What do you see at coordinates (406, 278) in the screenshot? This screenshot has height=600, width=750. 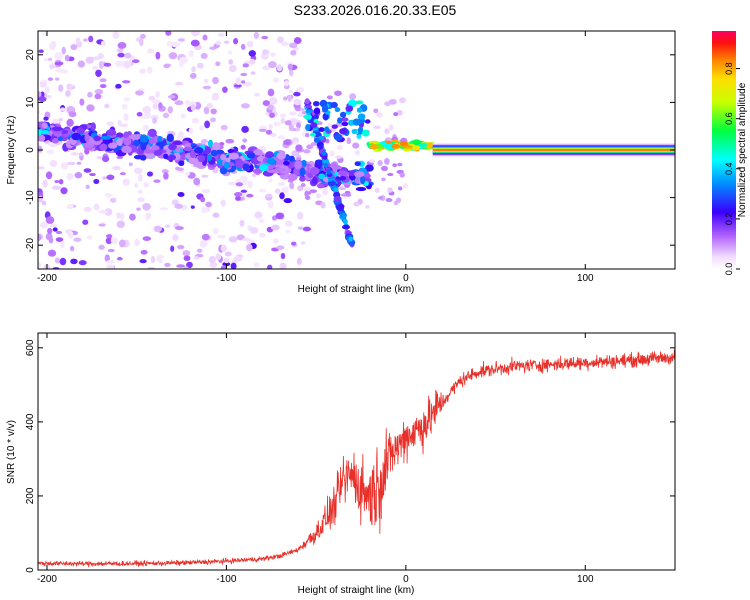 I see `x-tick-label: 0` at bounding box center [406, 278].